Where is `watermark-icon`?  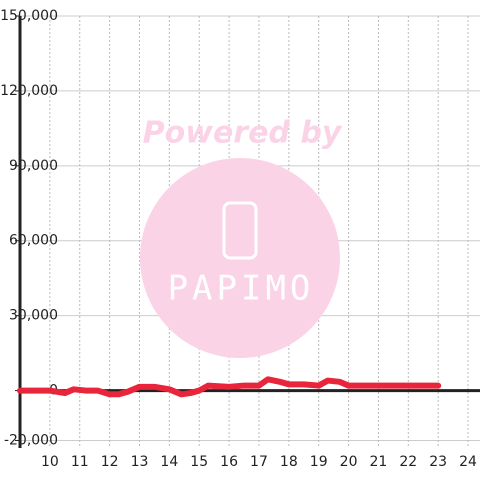
watermark-icon is located at coordinates (240, 230).